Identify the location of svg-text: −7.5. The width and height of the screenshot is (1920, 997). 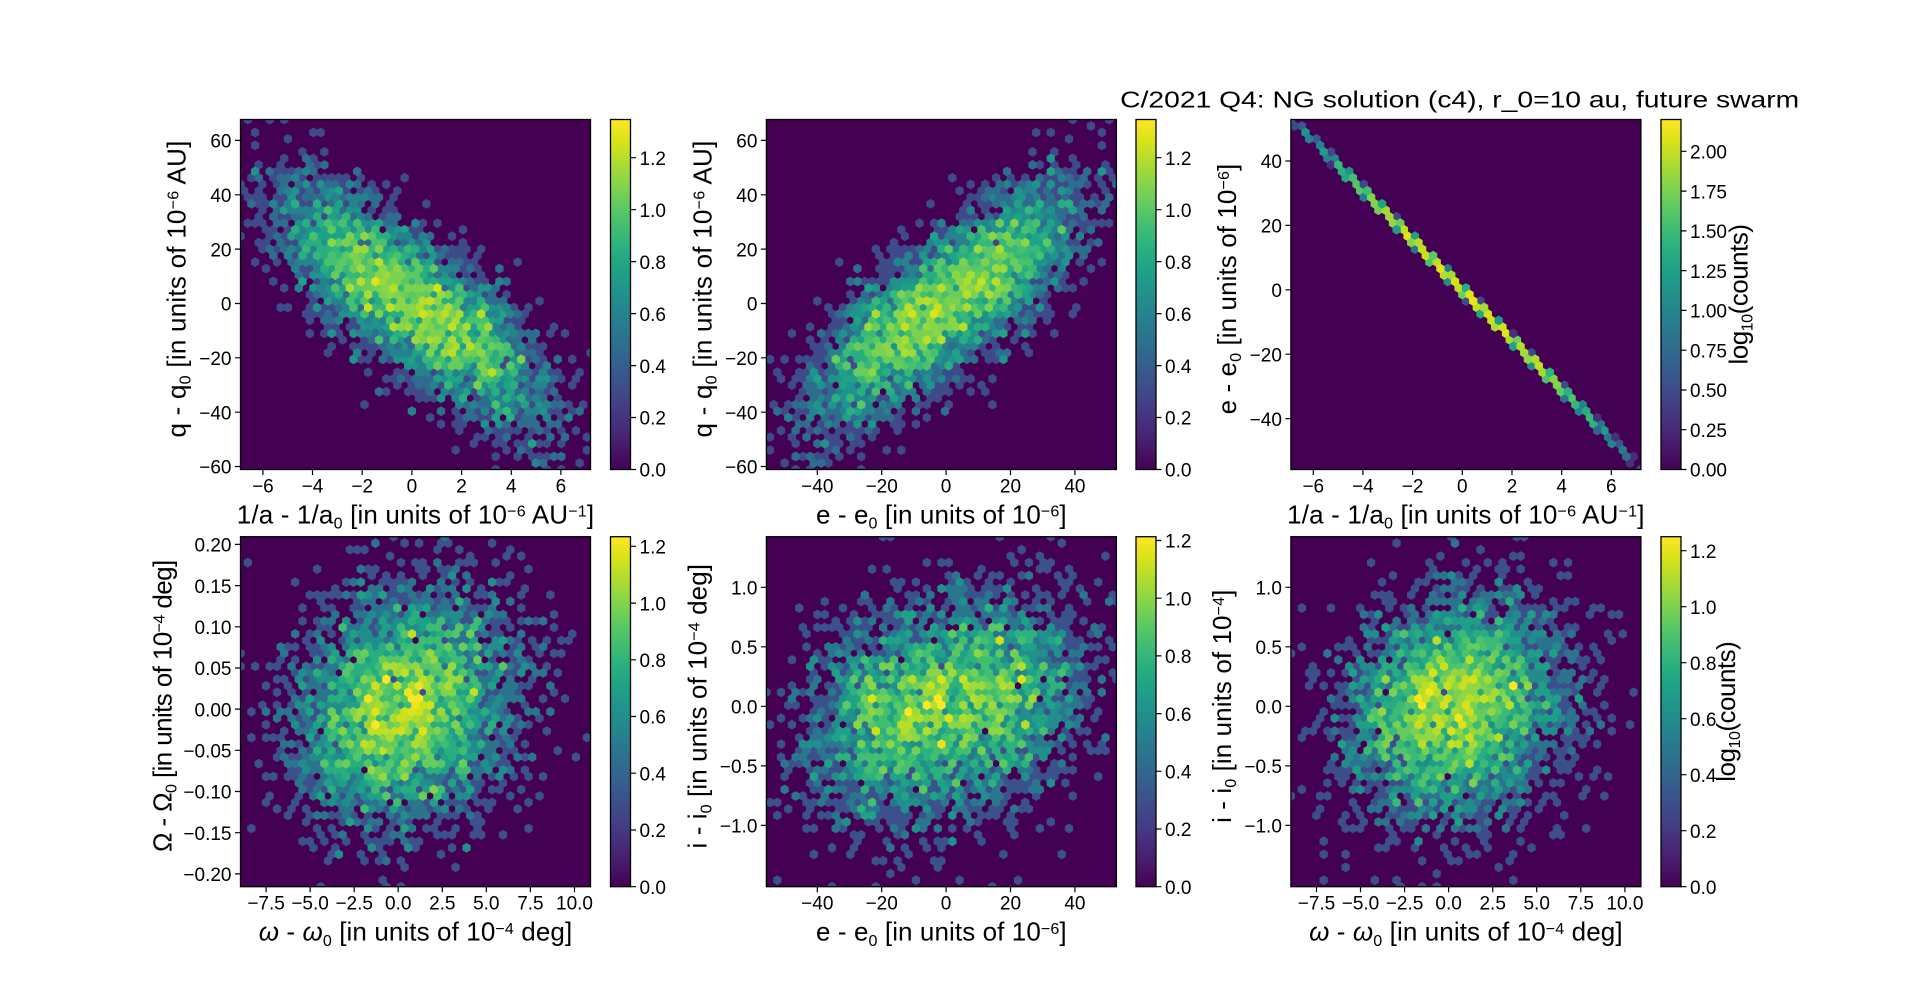
(1317, 904).